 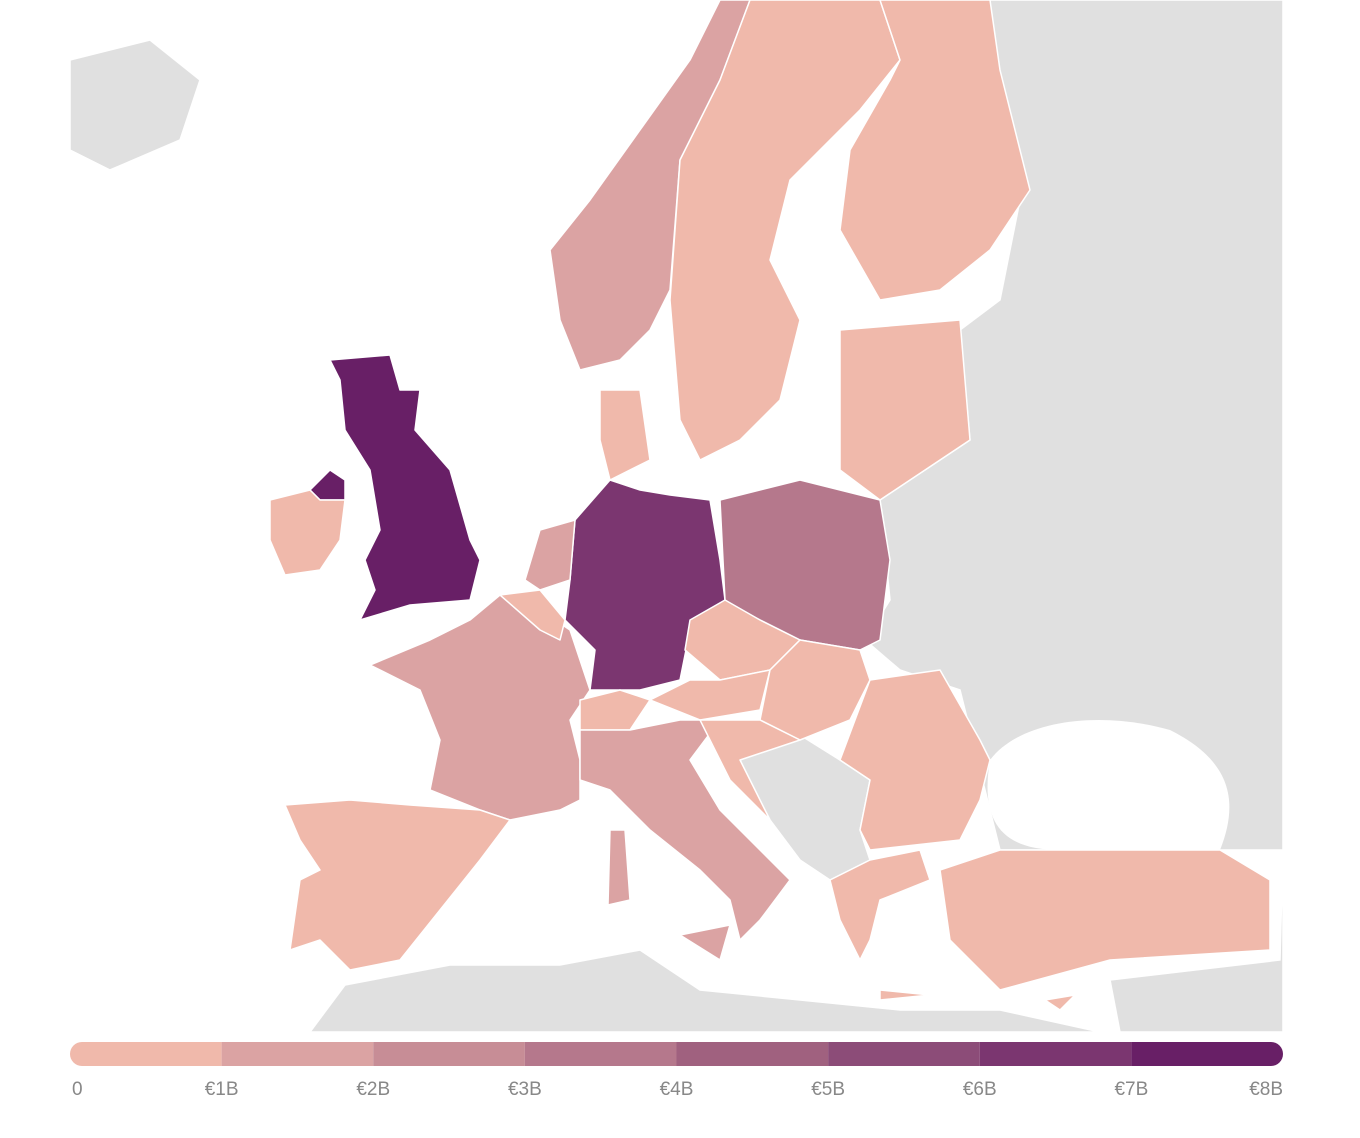 I want to click on black-sea, so click(x=1108, y=785).